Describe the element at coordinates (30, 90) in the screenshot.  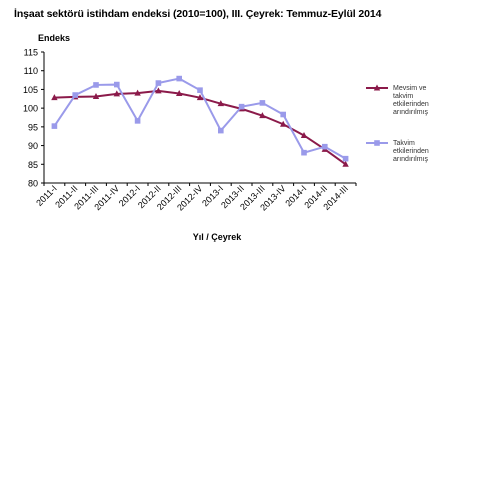
I see `y-tick-label: 105` at that location.